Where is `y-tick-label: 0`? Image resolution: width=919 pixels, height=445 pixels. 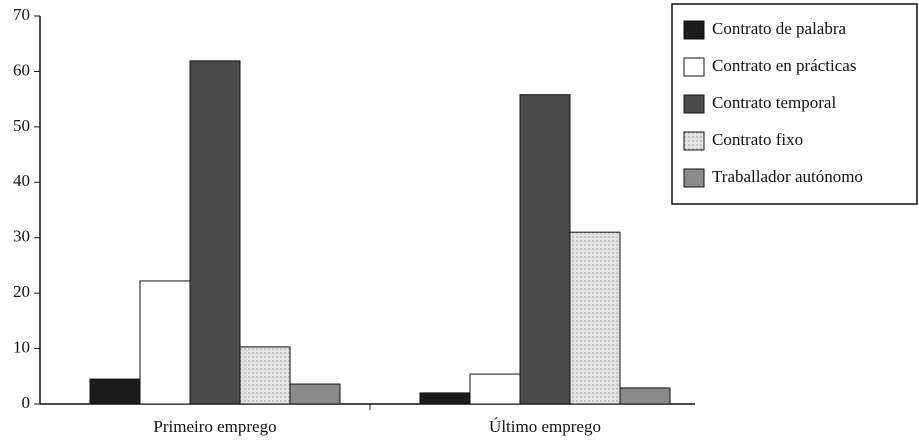
y-tick-label: 0 is located at coordinates (26, 402).